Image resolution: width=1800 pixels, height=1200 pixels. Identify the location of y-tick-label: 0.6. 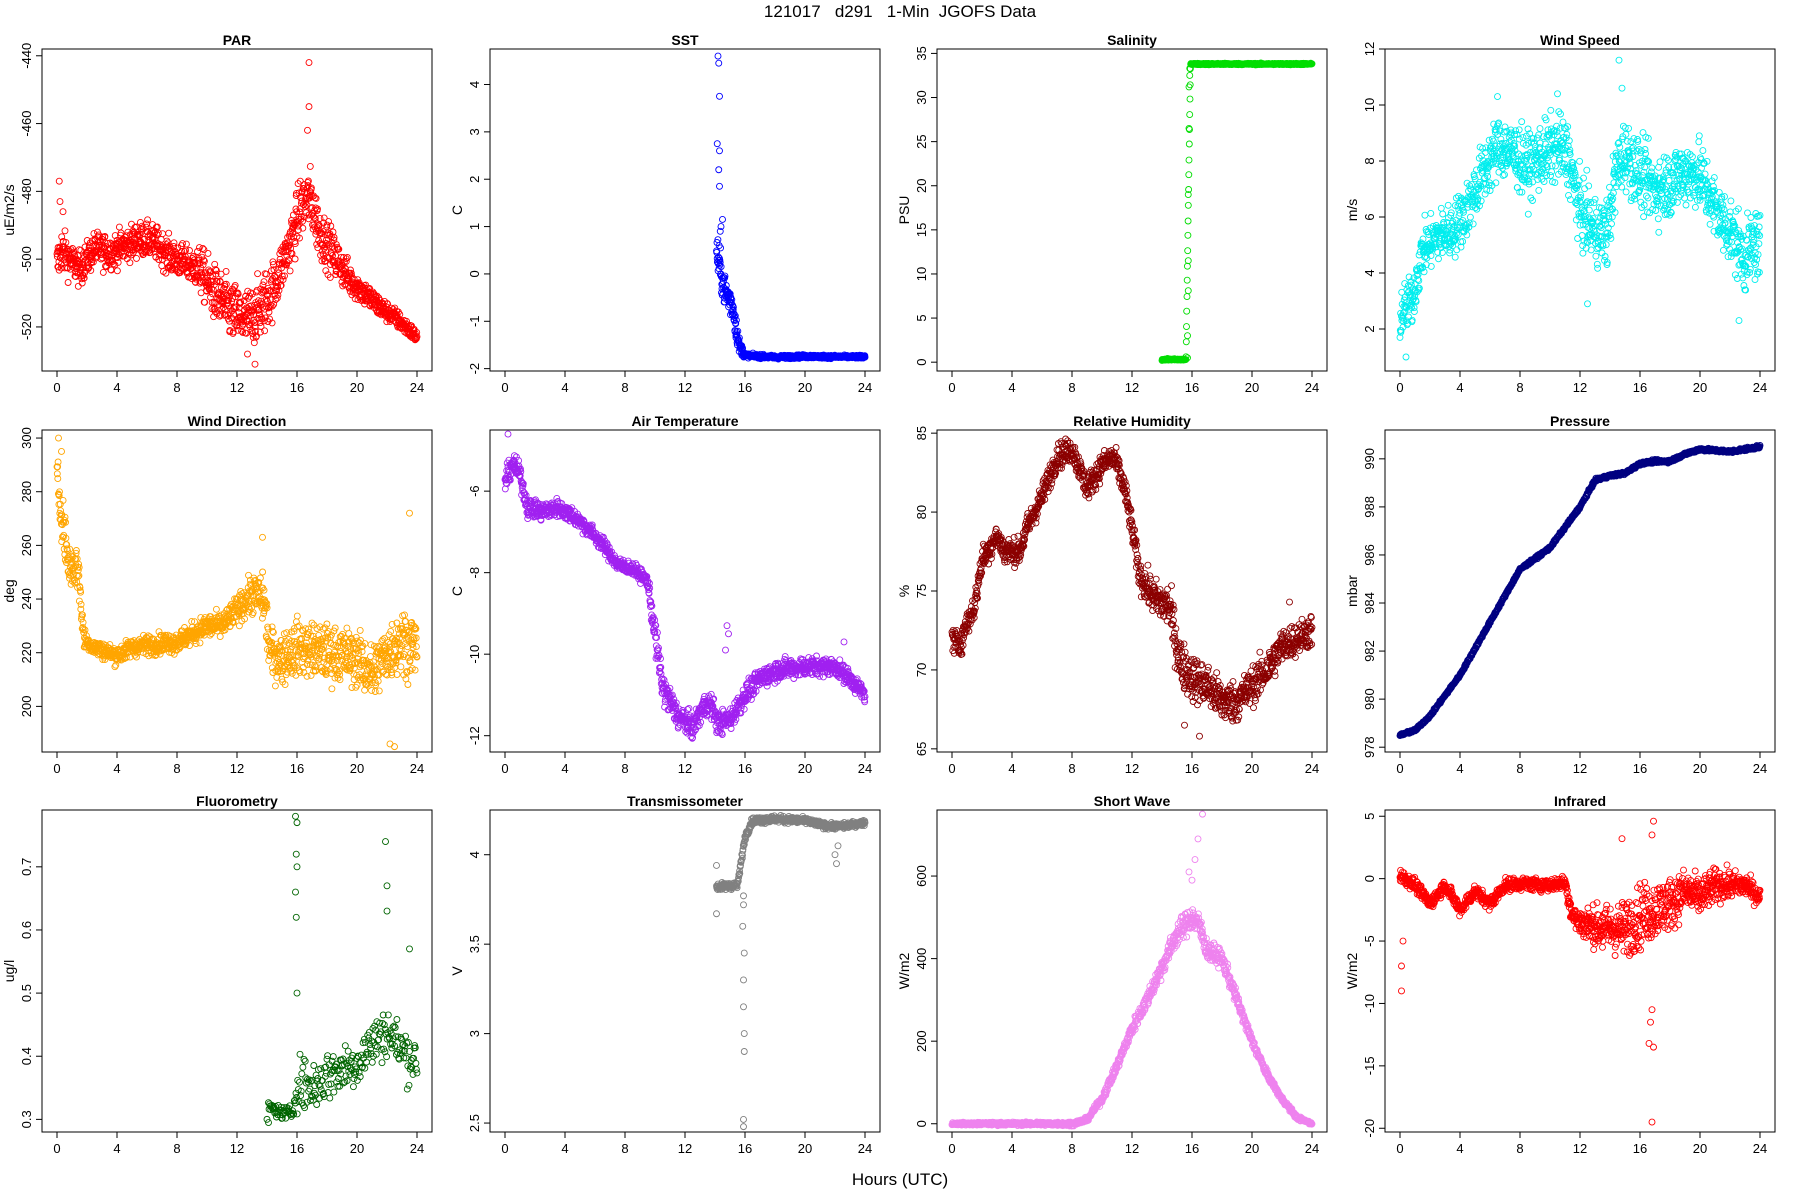
(26, 930).